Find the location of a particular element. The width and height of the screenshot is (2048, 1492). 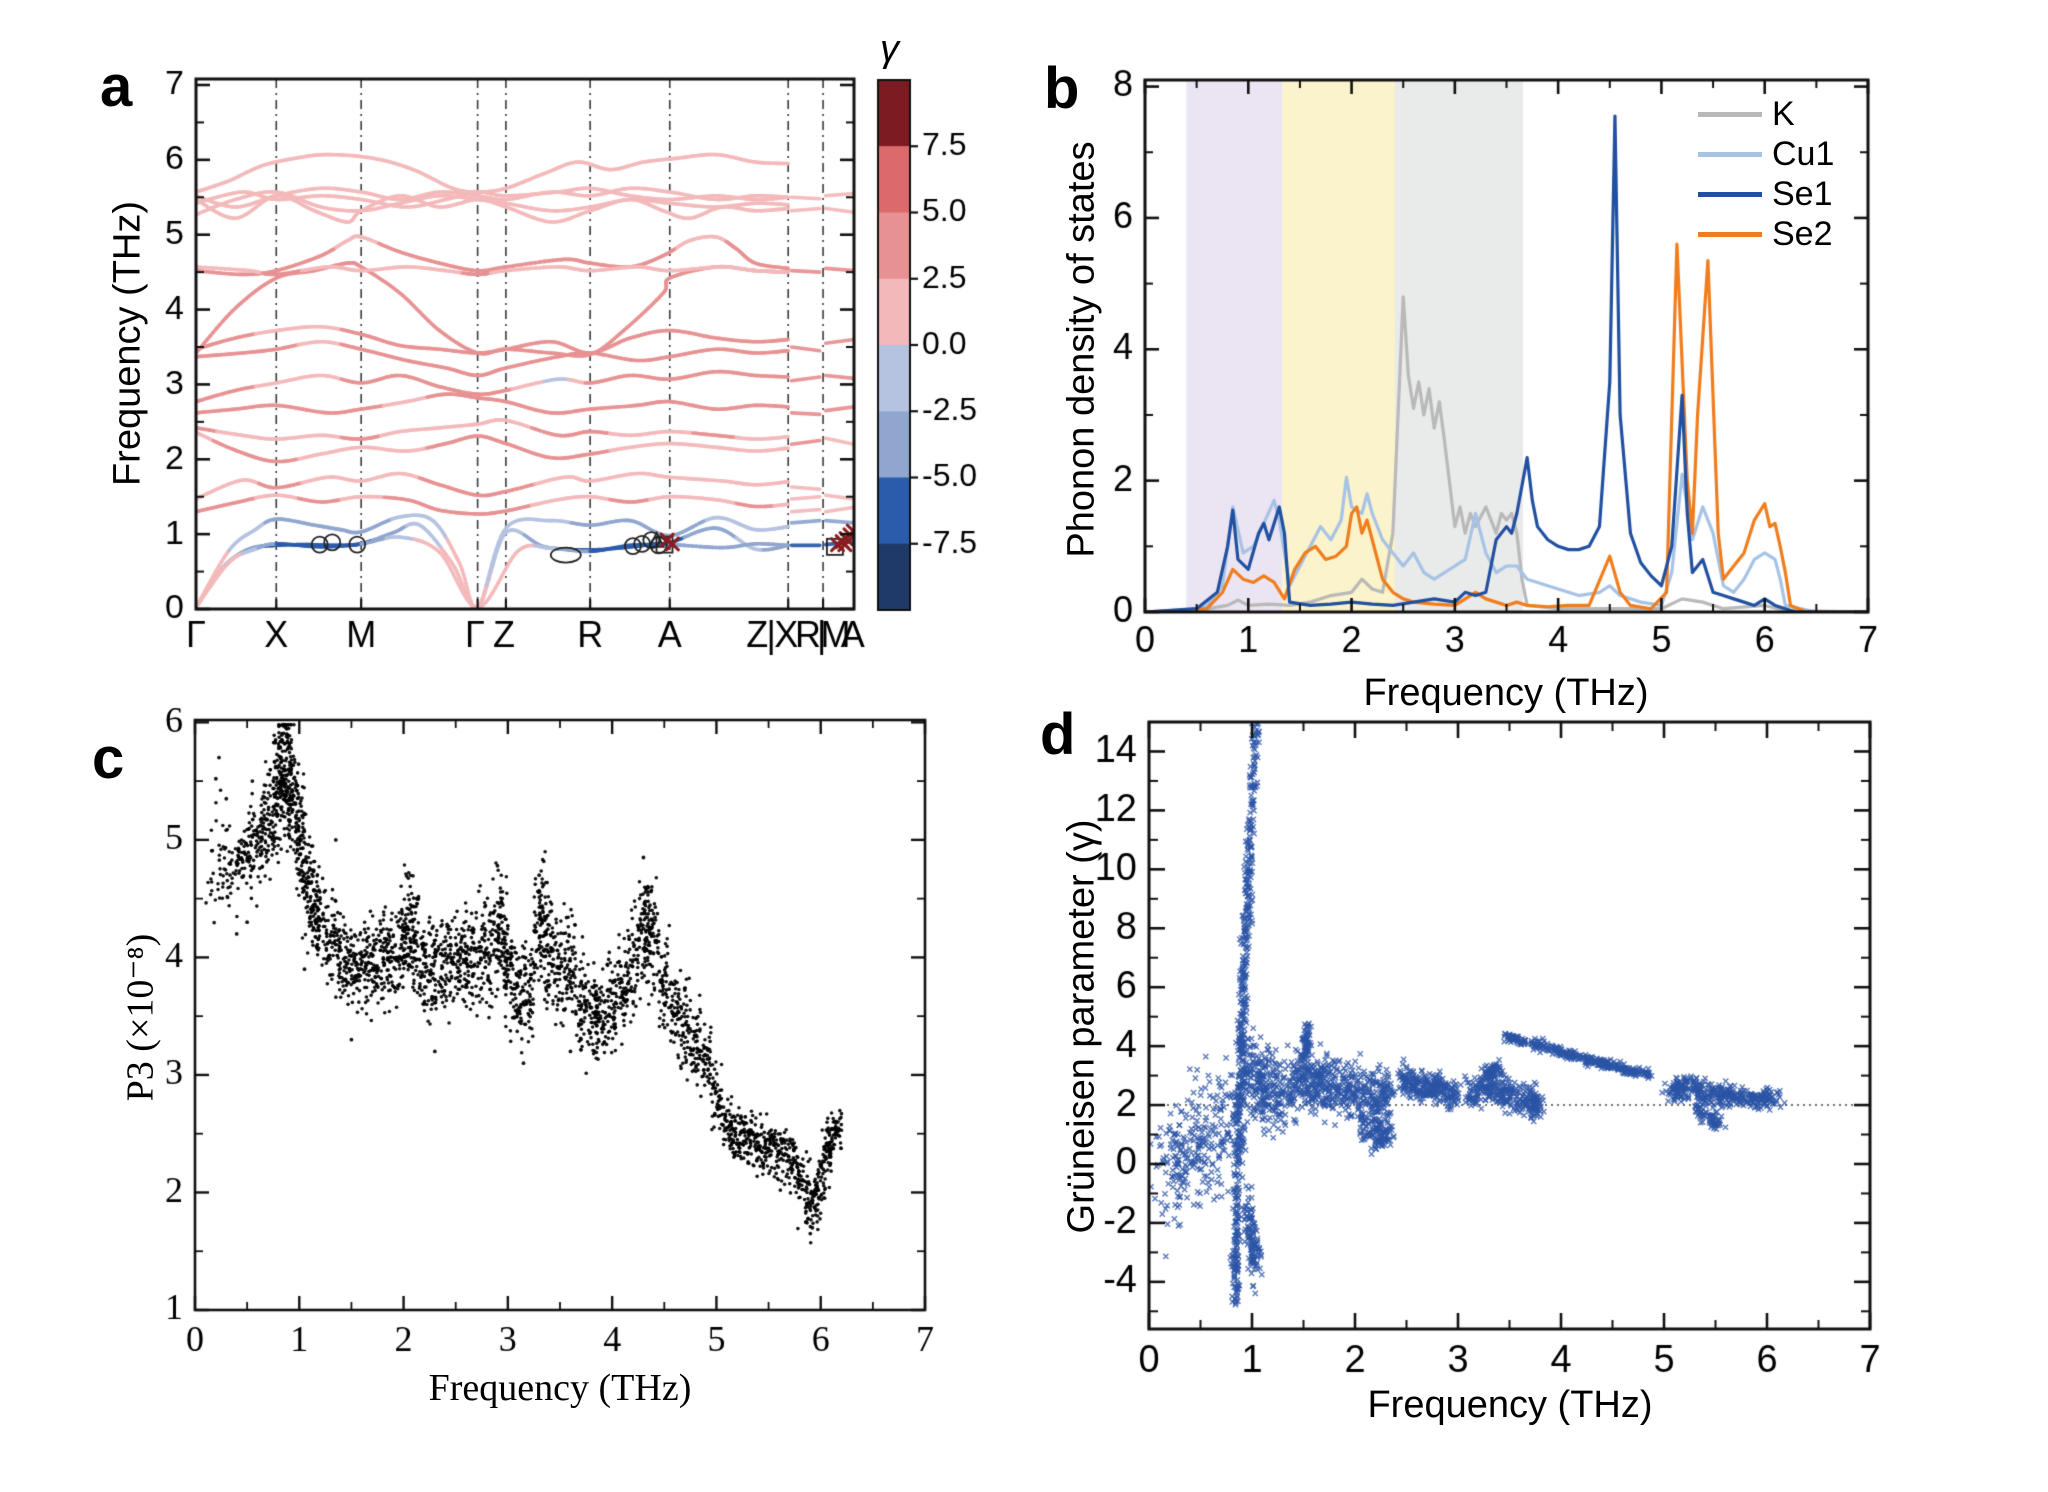

dos-ylabel: Phonon density of states is located at coordinates (1081, 349).